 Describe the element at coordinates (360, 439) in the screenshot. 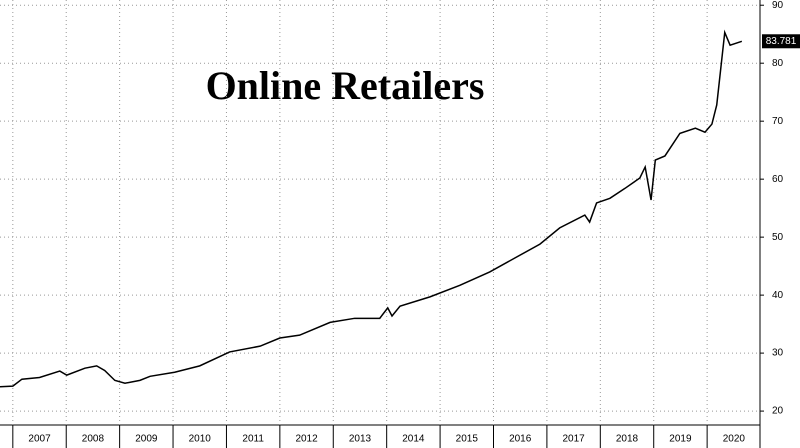

I see `x-tick-label: 2013` at that location.